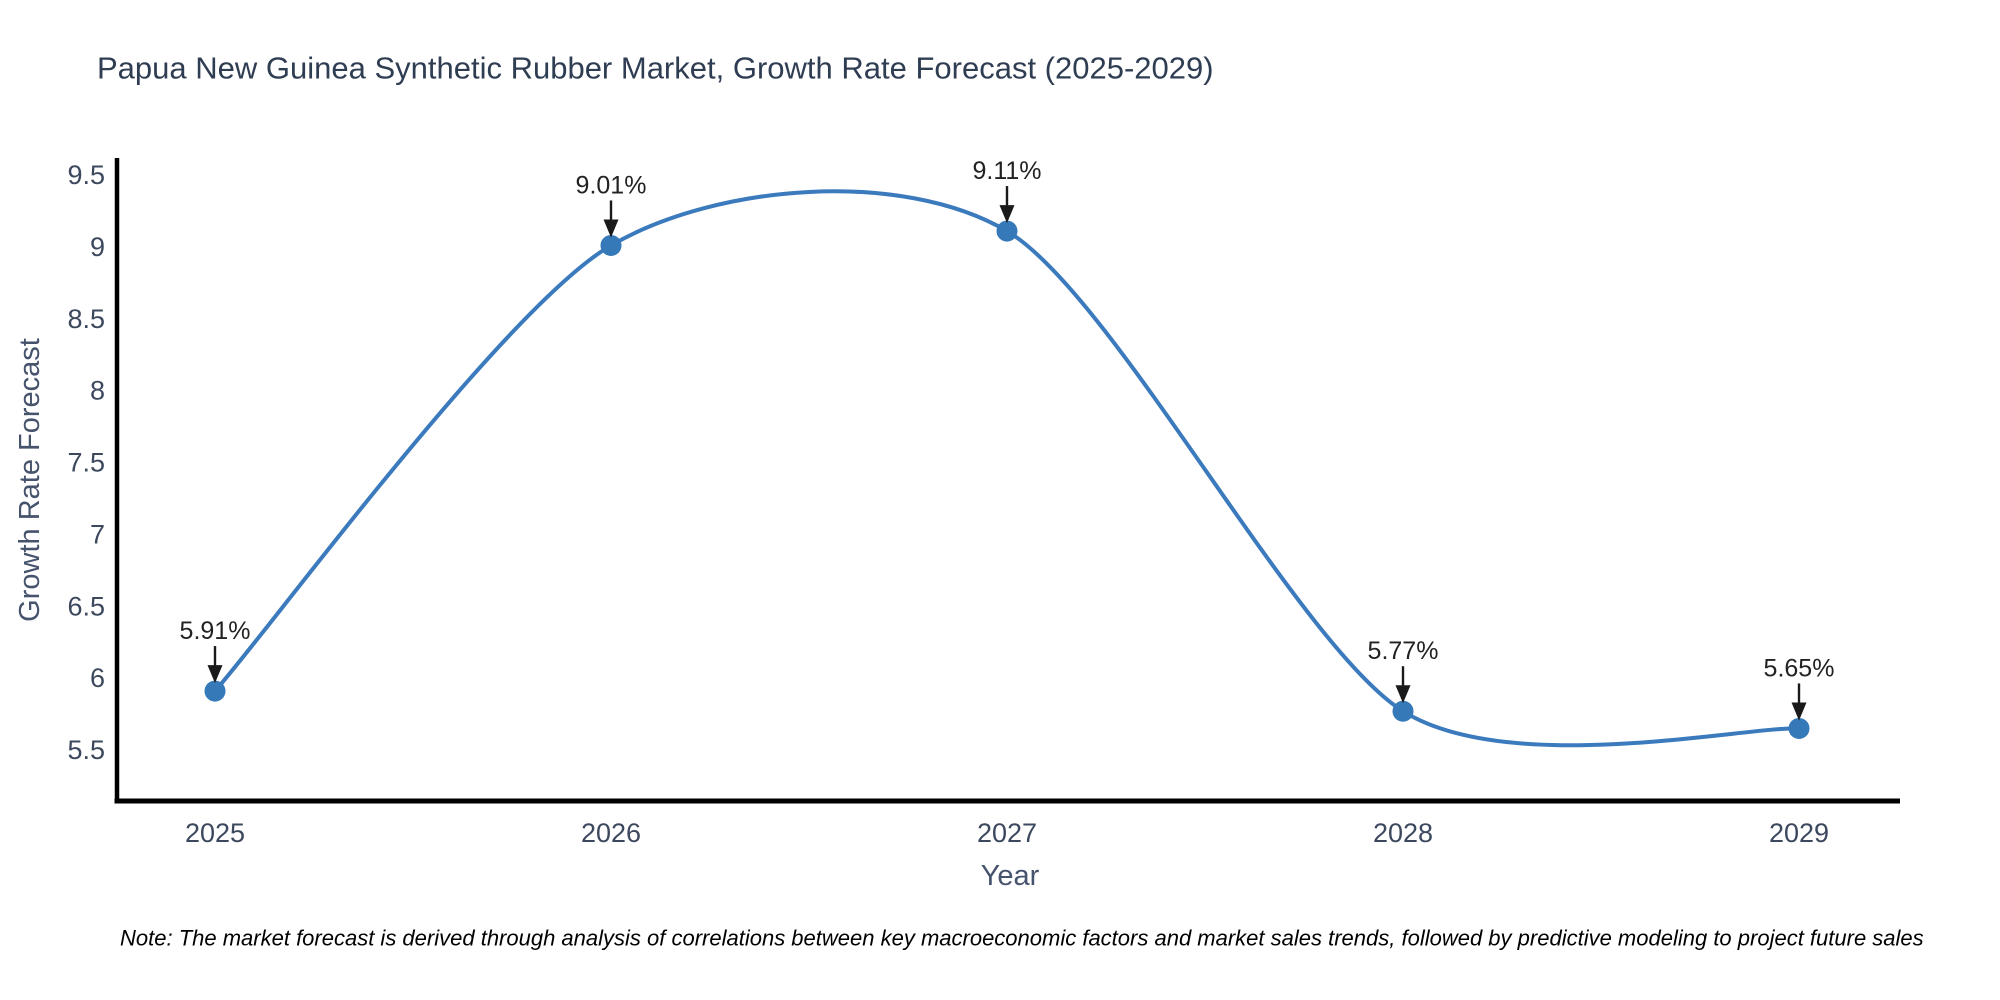 The height and width of the screenshot is (1000, 2000). Describe the element at coordinates (30, 480) in the screenshot. I see `y-axis-title: Growth Rate Forecast` at that location.